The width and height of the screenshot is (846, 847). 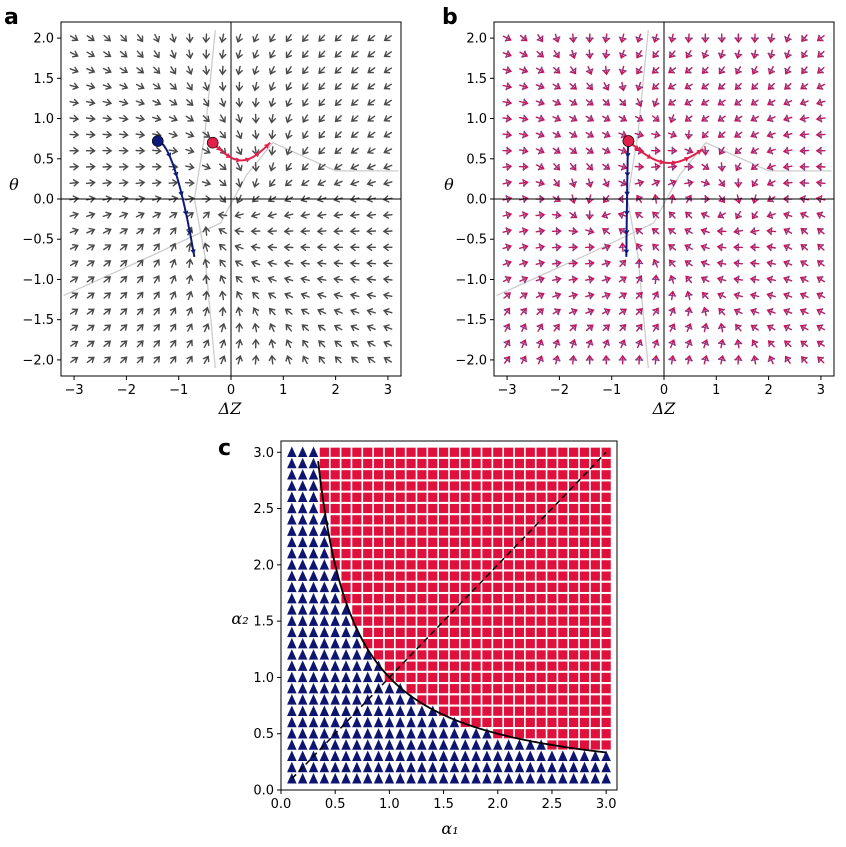 What do you see at coordinates (559, 390) in the screenshot?
I see `panel-b-xtick-label: −2` at bounding box center [559, 390].